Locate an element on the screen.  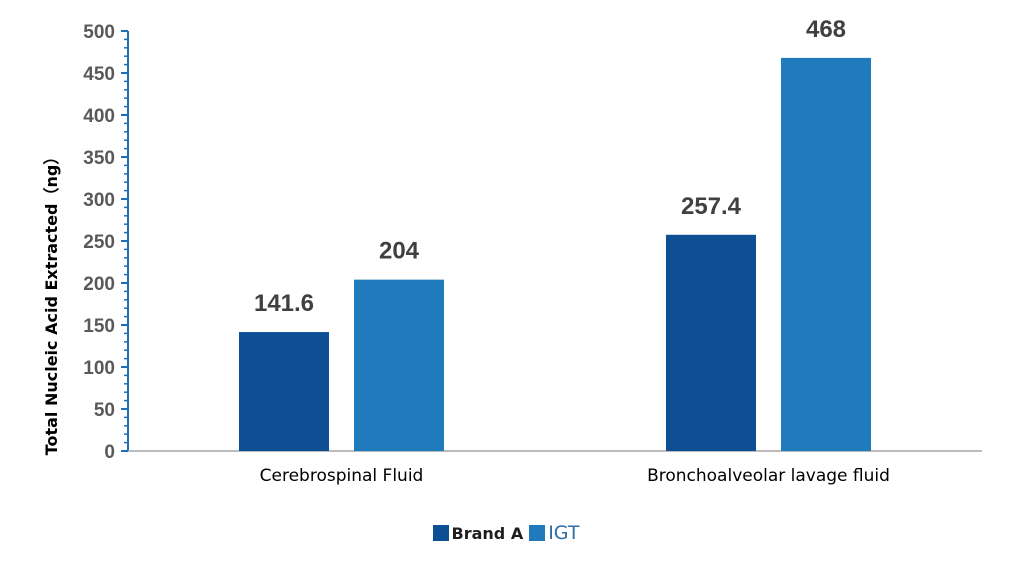
y-tick-label: 400 is located at coordinates (99, 116).